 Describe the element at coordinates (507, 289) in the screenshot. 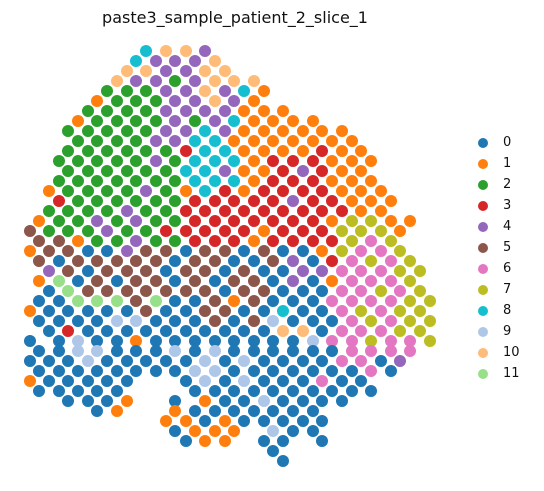

I see `legend-label: 7` at that location.